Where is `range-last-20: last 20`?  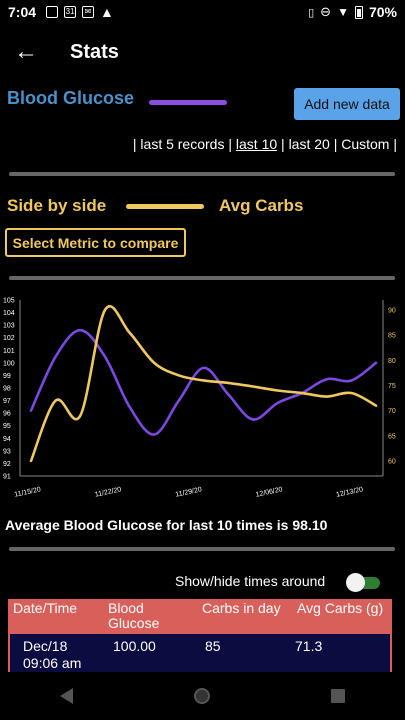
range-last-20: last 20 is located at coordinates (309, 144).